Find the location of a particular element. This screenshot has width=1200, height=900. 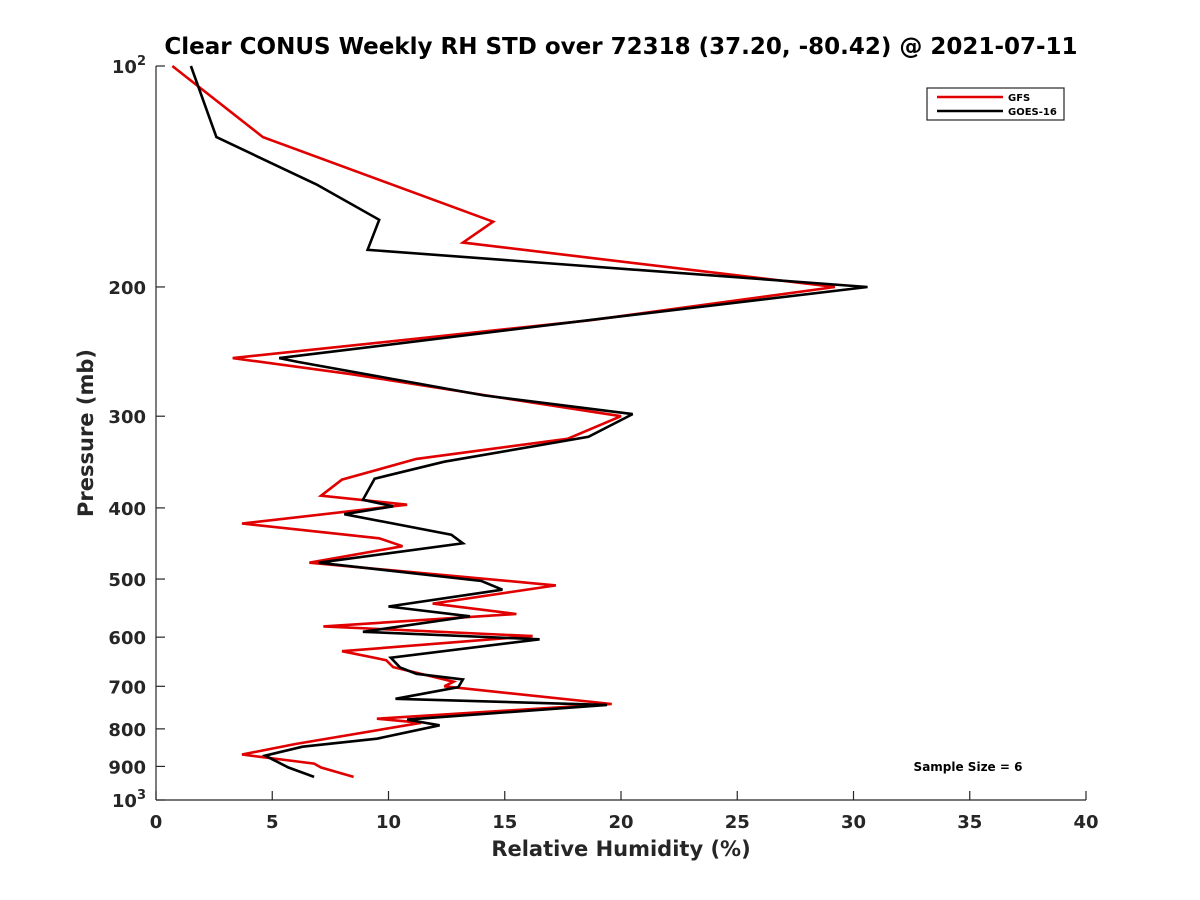

y-tick-label: 10² is located at coordinates (129, 66).